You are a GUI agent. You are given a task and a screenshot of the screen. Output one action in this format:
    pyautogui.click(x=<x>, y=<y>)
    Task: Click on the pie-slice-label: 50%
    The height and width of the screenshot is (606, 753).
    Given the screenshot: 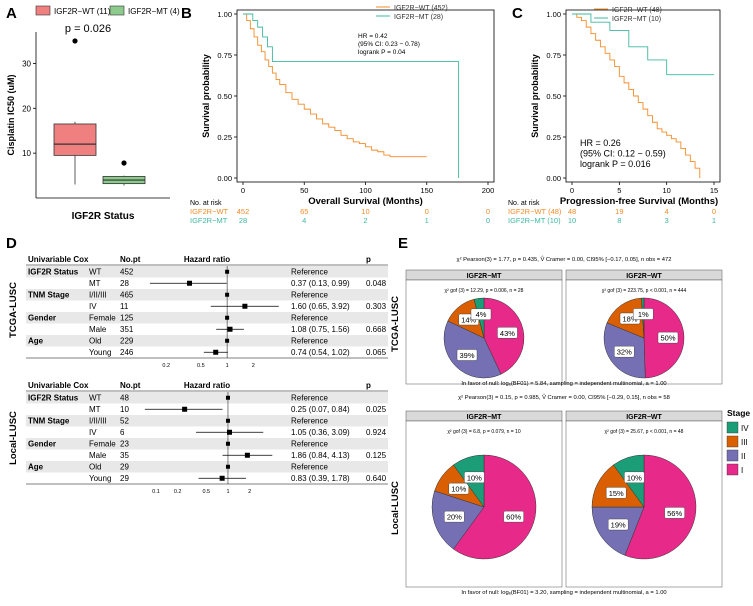 What is the action you would take?
    pyautogui.click(x=667, y=338)
    